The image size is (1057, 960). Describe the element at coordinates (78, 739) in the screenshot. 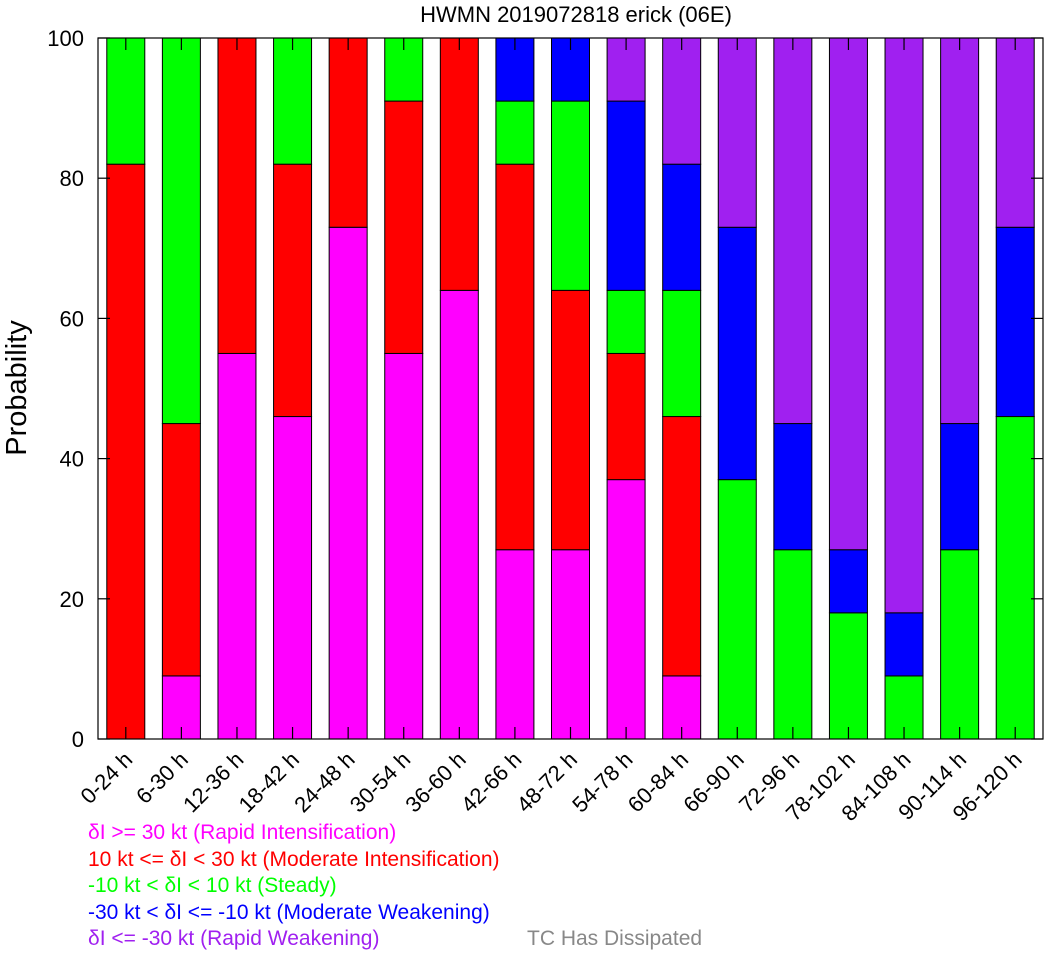

I see `y-tick-label: 0` at that location.